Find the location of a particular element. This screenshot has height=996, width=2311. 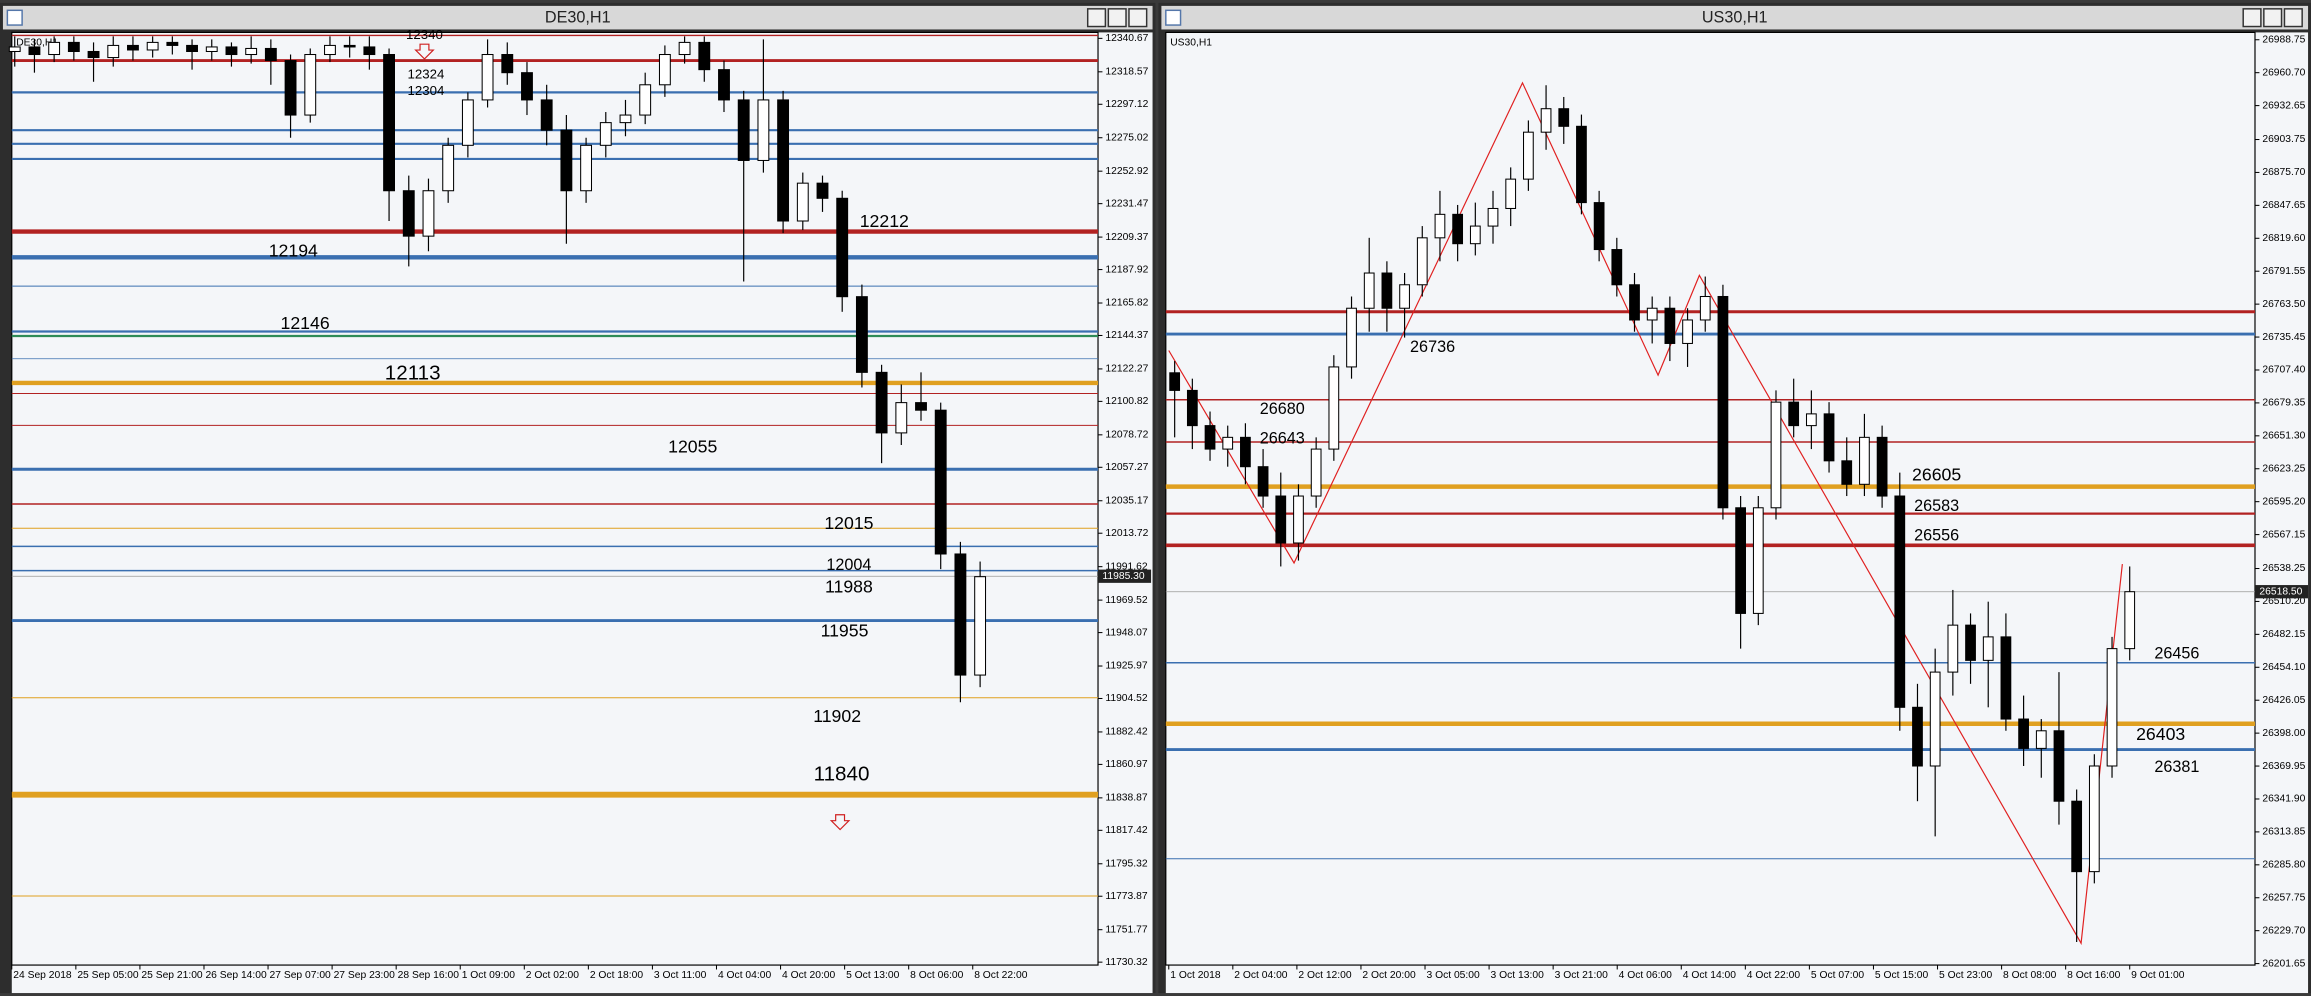

bid-label: 26518.50 is located at coordinates (2280, 591).